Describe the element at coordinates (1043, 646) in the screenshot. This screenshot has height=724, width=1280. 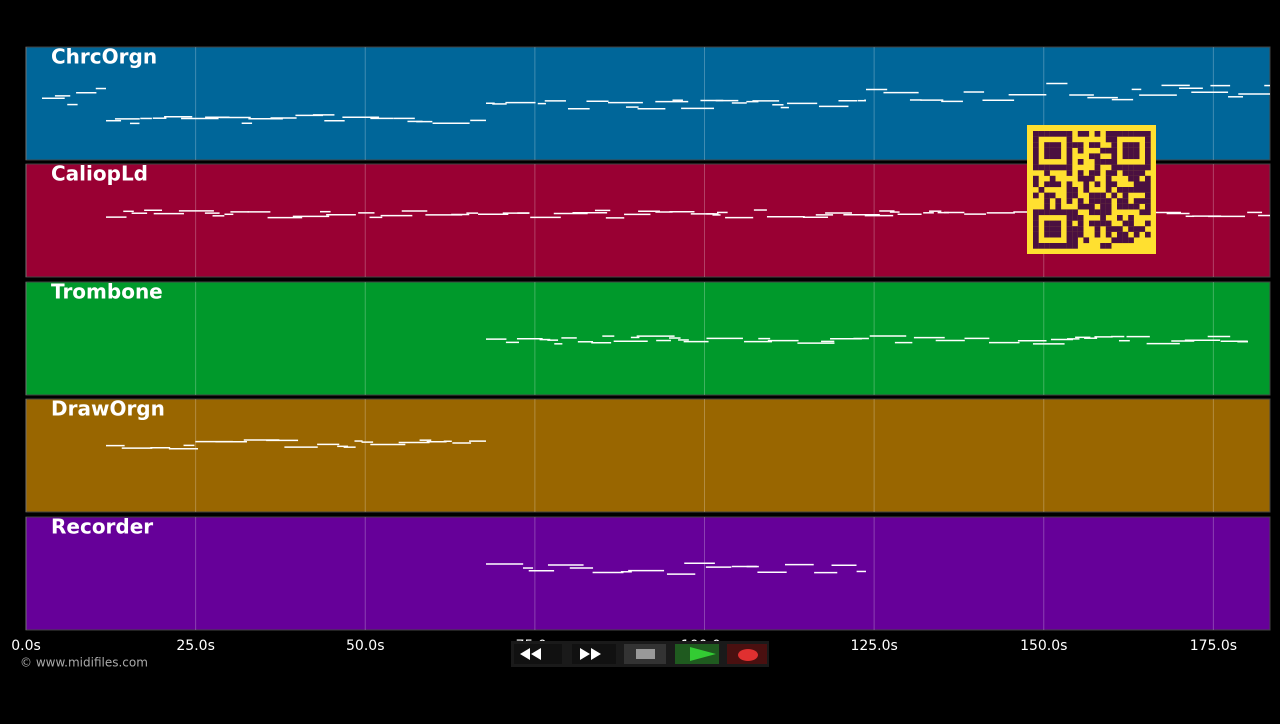
I see `time-tick-label: 150.0s` at that location.